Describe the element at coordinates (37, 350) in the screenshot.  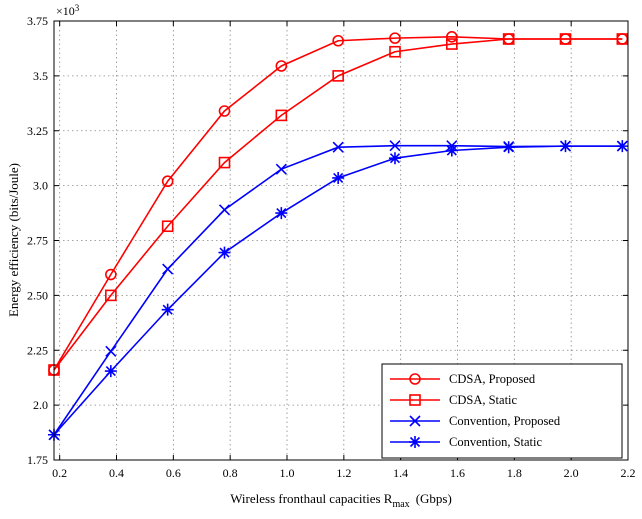
I see `y-tick-label: 2.25` at that location.